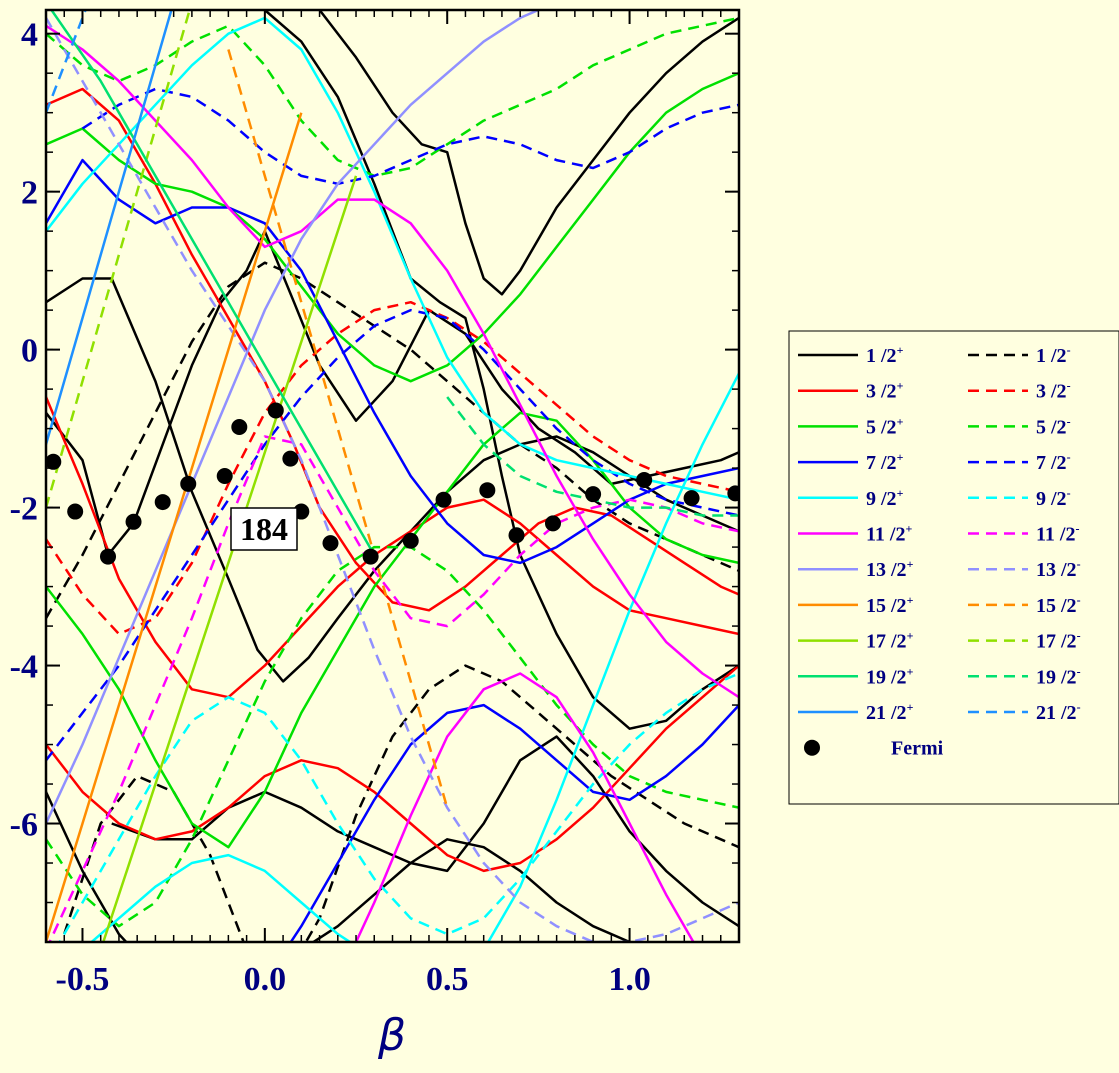  What do you see at coordinates (392, 483) in the screenshot?
I see `fermi-markers` at bounding box center [392, 483].